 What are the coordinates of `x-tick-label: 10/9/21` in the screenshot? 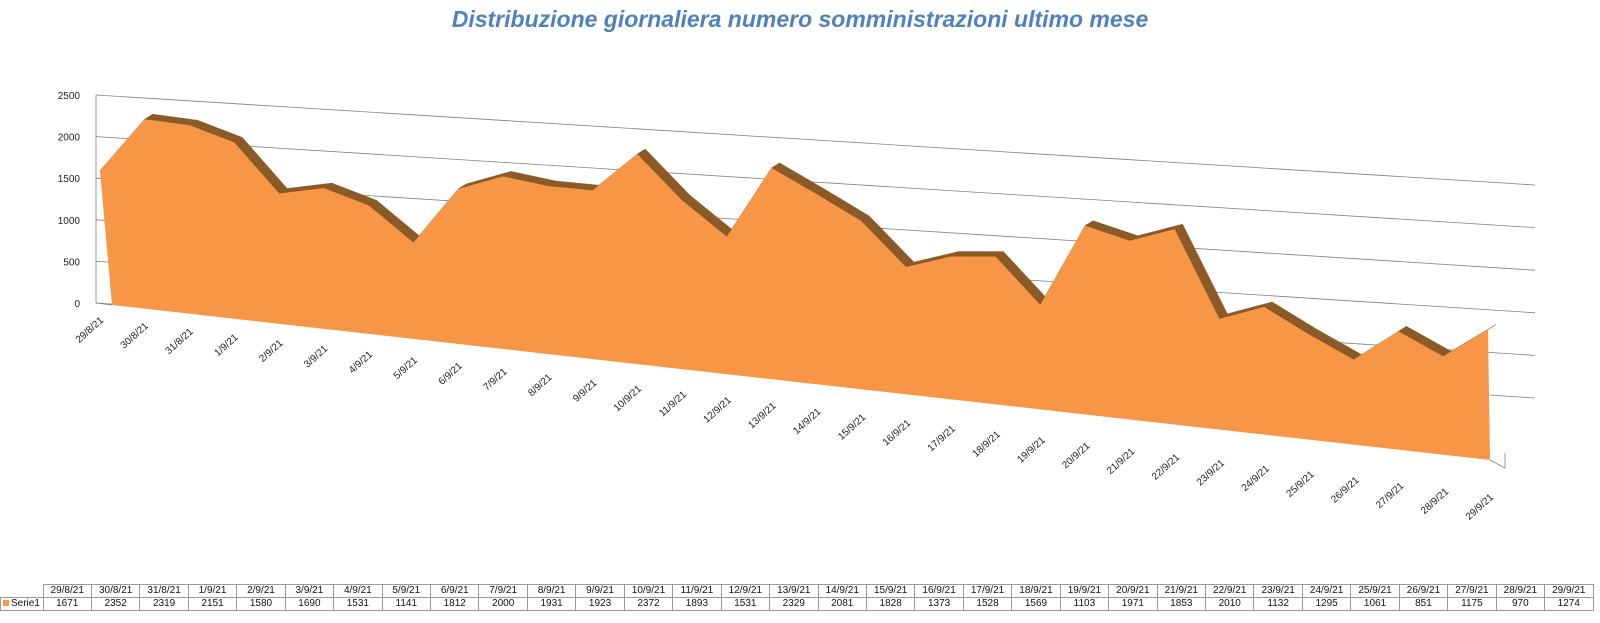 It's located at (628, 398).